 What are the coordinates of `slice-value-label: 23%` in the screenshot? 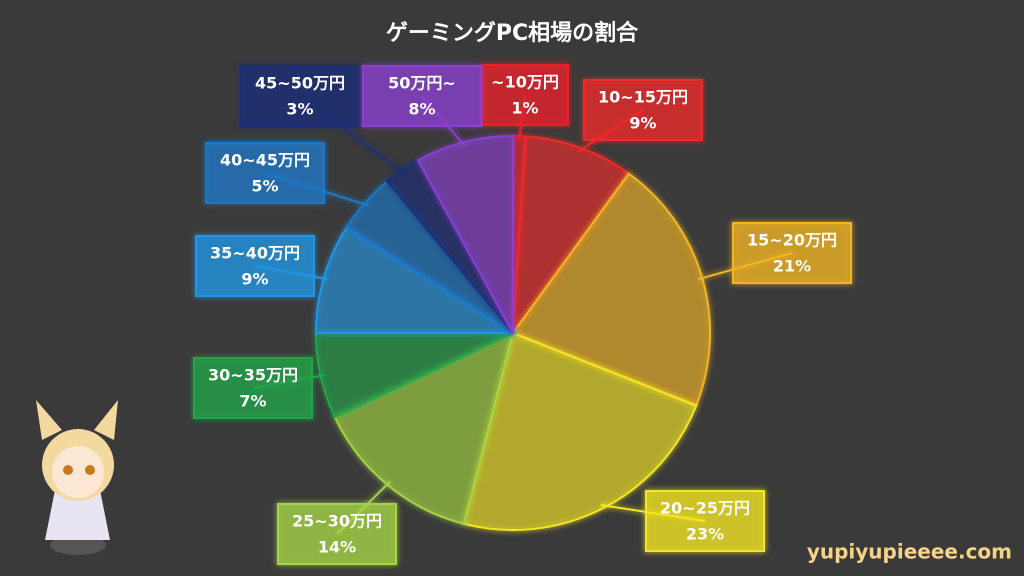 It's located at (705, 534).